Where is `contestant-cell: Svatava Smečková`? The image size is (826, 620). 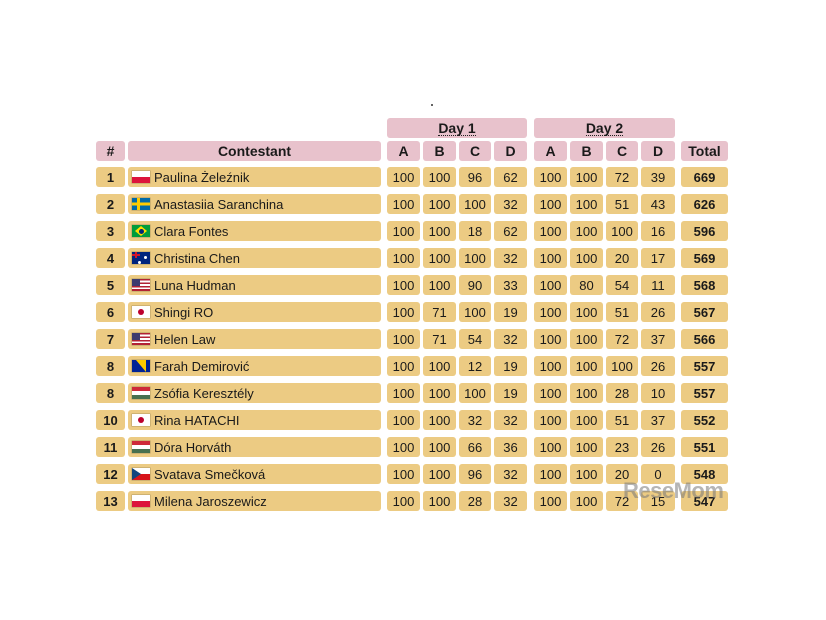
contestant-cell: Svatava Smečková is located at coordinates (254, 474).